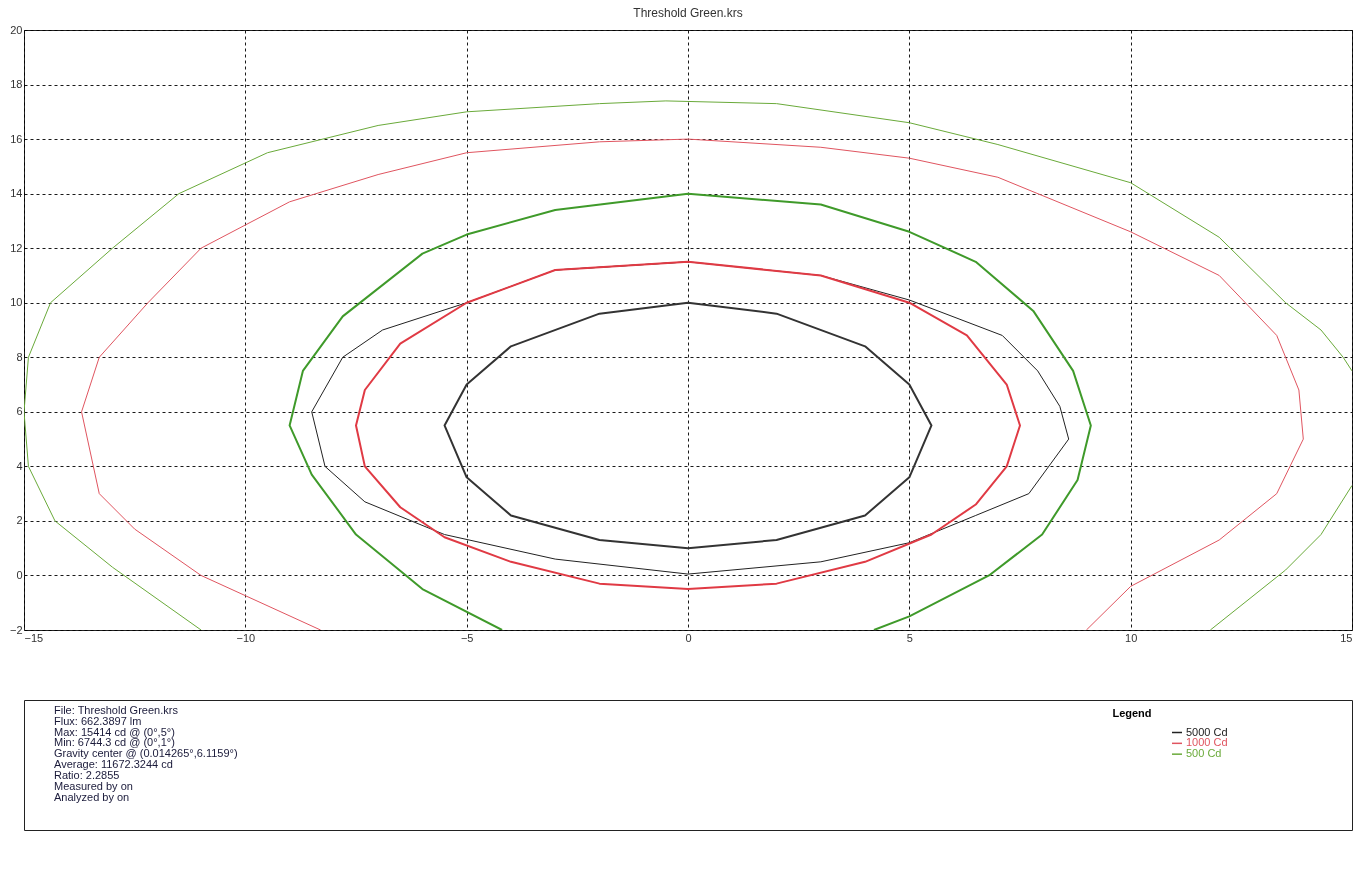  What do you see at coordinates (19, 574) in the screenshot?
I see `y-tick-label: 0` at bounding box center [19, 574].